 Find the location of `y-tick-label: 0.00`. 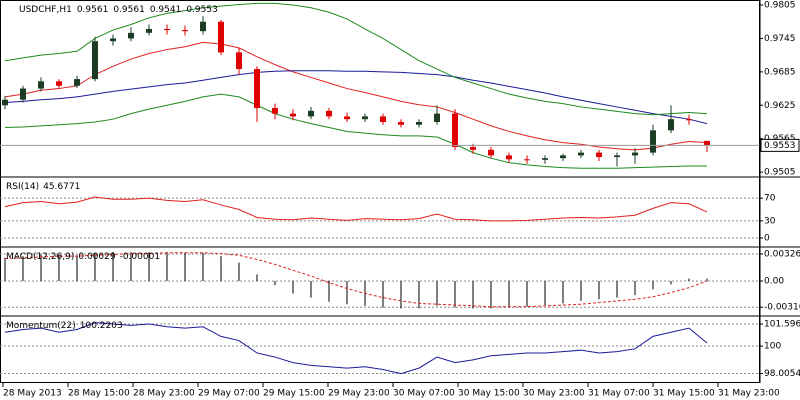

y-tick-label: 0.00 is located at coordinates (774, 282).